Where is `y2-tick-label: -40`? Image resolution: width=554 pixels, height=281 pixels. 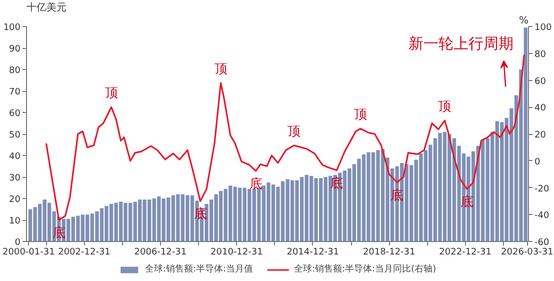
y2-tick-label: -40 is located at coordinates (542, 216).